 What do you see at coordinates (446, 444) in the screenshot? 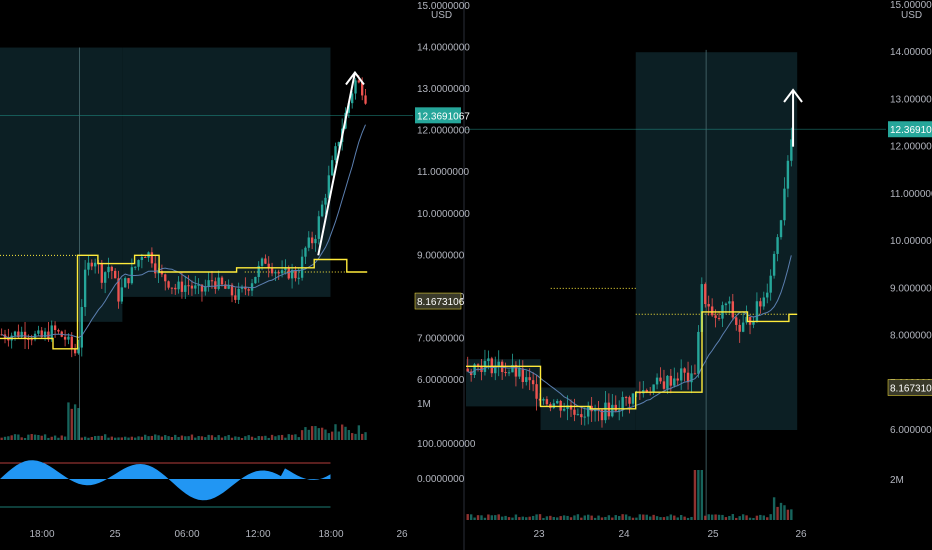
I see `oscillator-tick-label: 100.0000000` at bounding box center [446, 444].